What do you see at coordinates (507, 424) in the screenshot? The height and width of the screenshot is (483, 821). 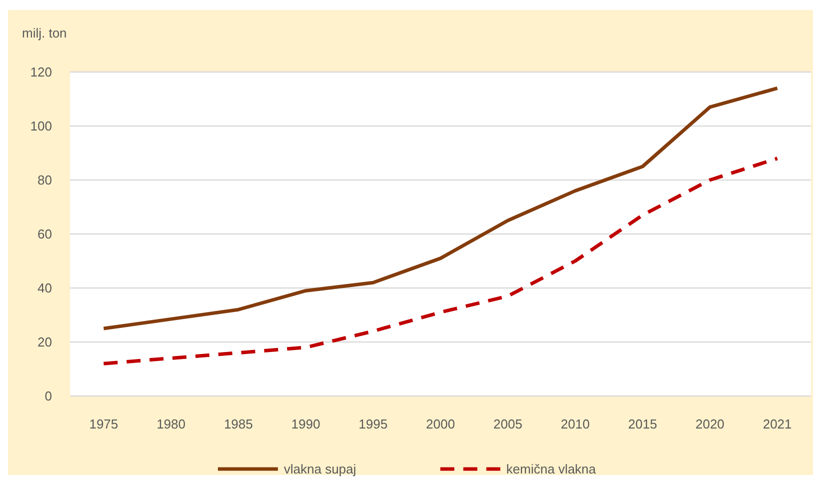 I see `x-tick-label: 2005` at bounding box center [507, 424].